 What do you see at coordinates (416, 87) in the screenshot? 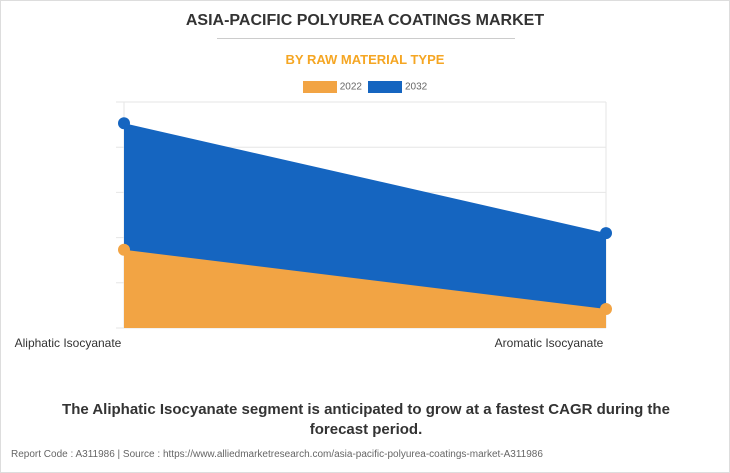
I see `legend-label: 2032` at bounding box center [416, 87].